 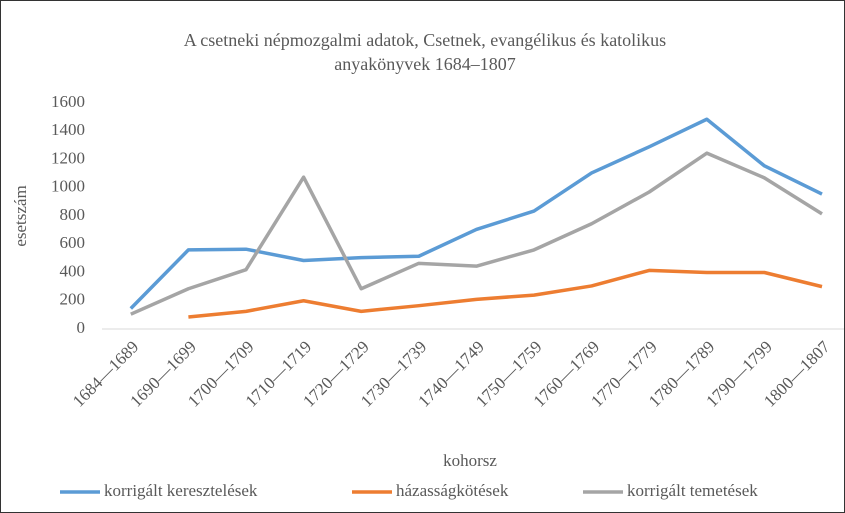 What do you see at coordinates (181, 490) in the screenshot?
I see `legend-label: korrigált keresztelések` at bounding box center [181, 490].